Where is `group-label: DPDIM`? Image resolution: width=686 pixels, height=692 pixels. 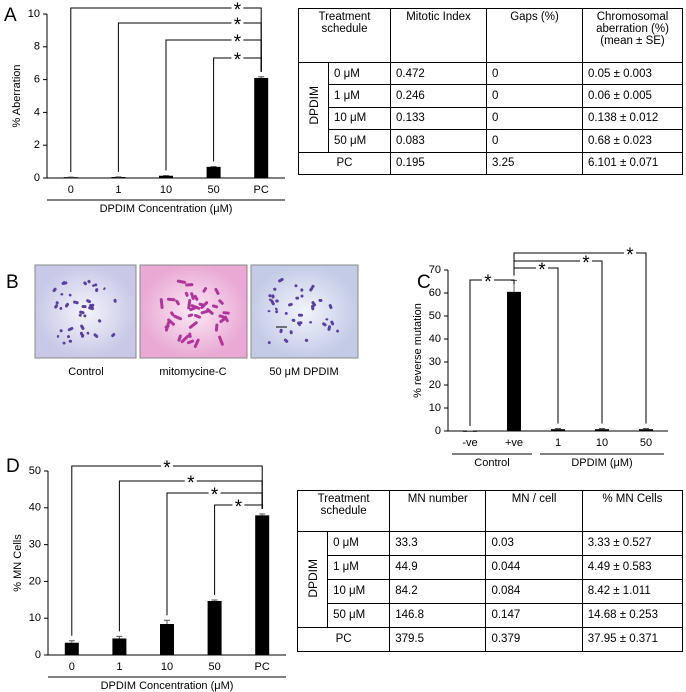 group-label: DPDIM is located at coordinates (313, 106).